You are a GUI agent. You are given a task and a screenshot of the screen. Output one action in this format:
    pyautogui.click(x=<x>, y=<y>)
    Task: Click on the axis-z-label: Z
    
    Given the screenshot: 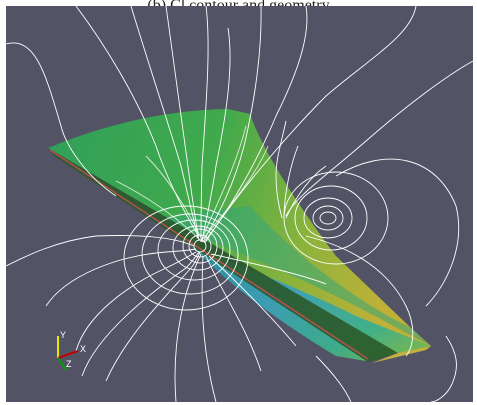 What is the action you would take?
    pyautogui.click(x=69, y=364)
    